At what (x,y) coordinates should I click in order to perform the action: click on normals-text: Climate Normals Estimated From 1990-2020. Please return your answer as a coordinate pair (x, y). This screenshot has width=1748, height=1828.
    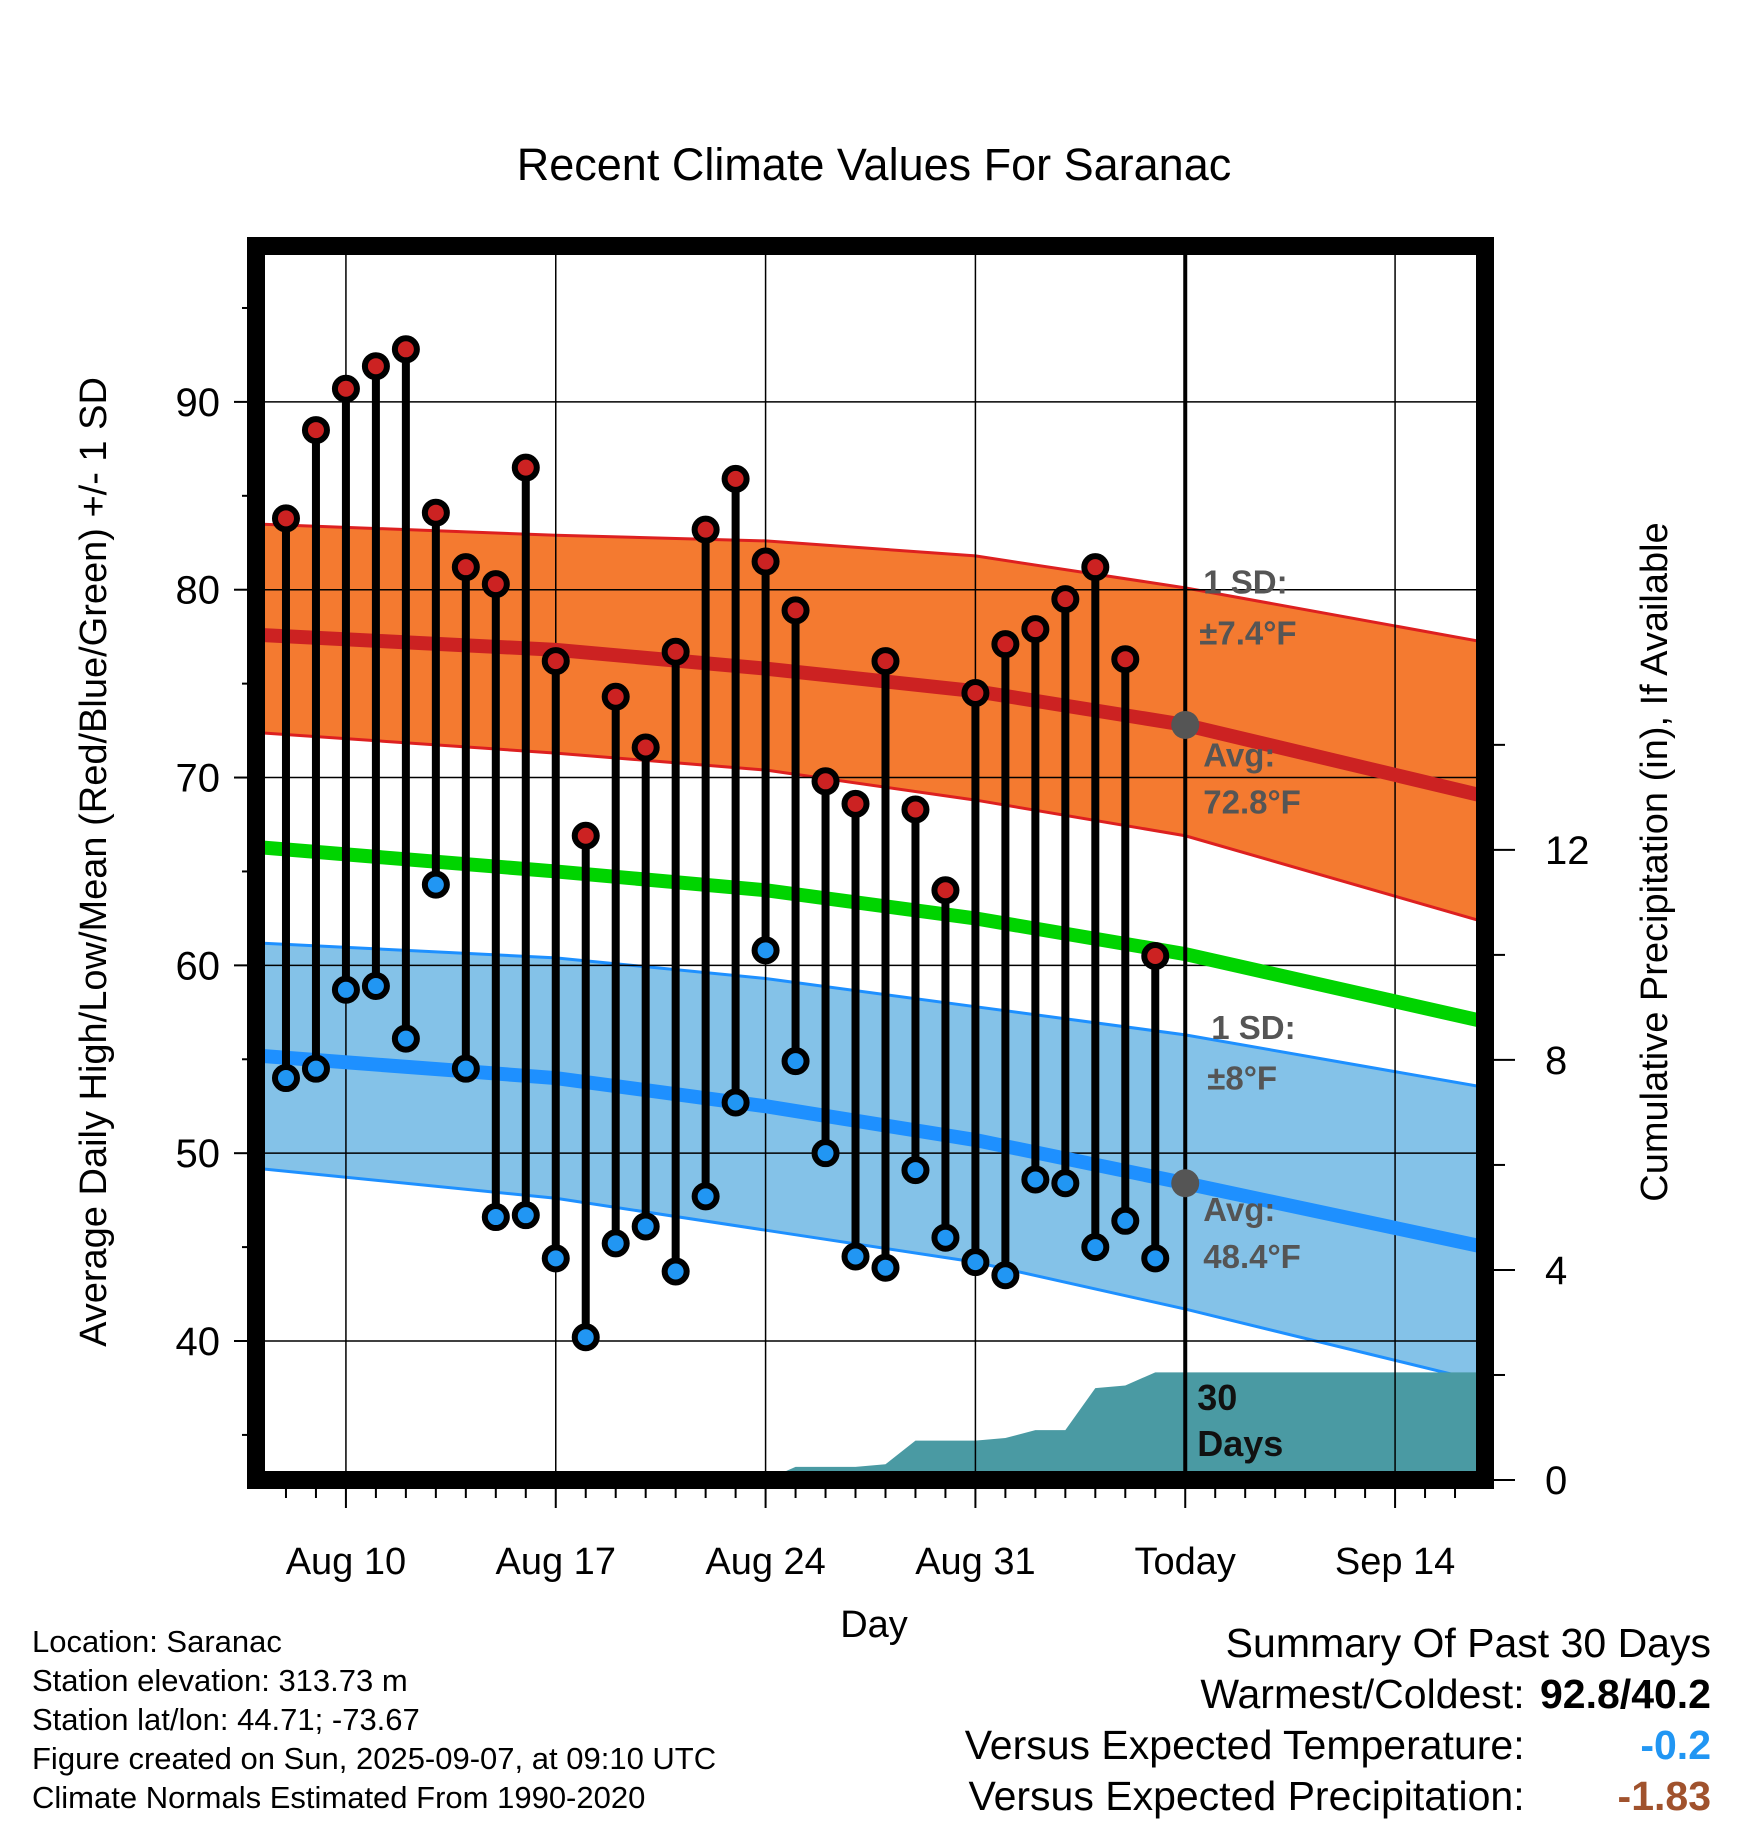
    Looking at the image, I should click on (339, 1797).